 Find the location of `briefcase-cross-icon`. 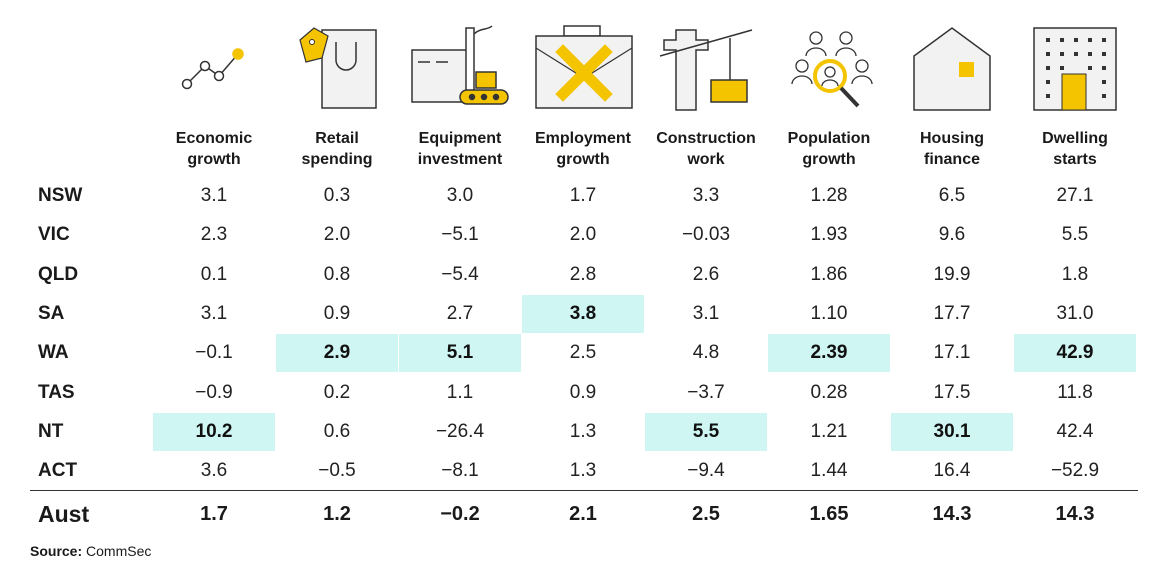

briefcase-cross-icon is located at coordinates (584, 67).